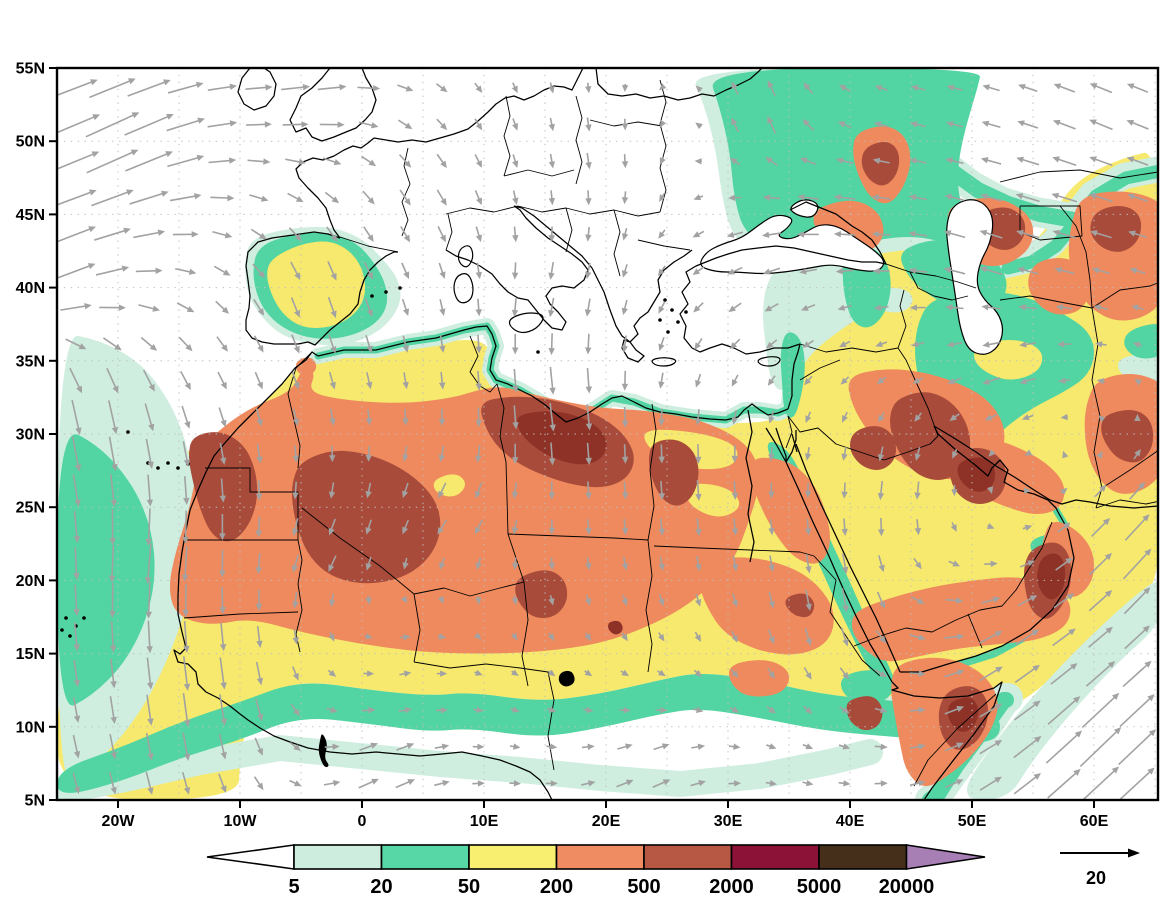 This screenshot has height=907, width=1165. What do you see at coordinates (775, 857) in the screenshot?
I see `colorbar-segment-2000` at bounding box center [775, 857].